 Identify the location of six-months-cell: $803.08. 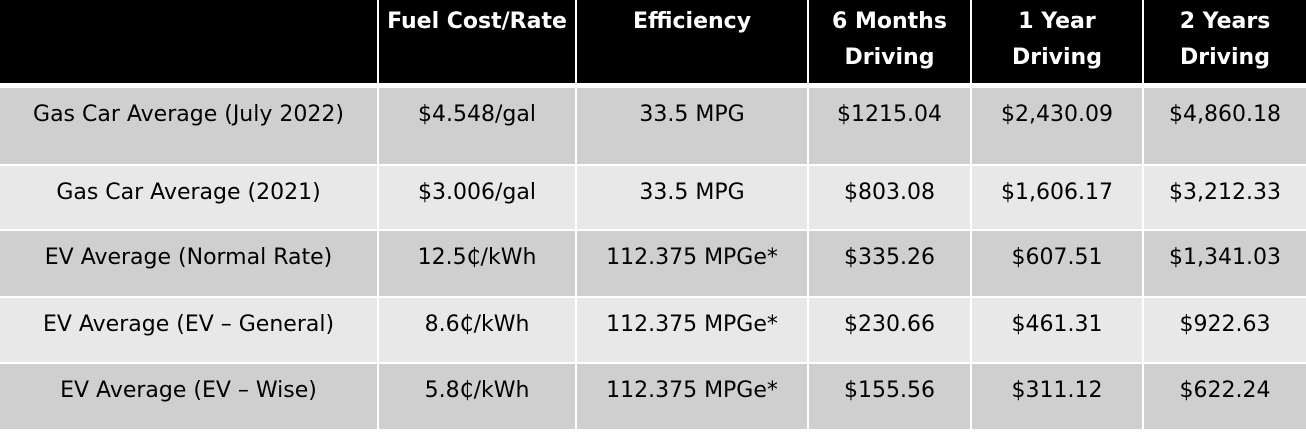
(888, 196).